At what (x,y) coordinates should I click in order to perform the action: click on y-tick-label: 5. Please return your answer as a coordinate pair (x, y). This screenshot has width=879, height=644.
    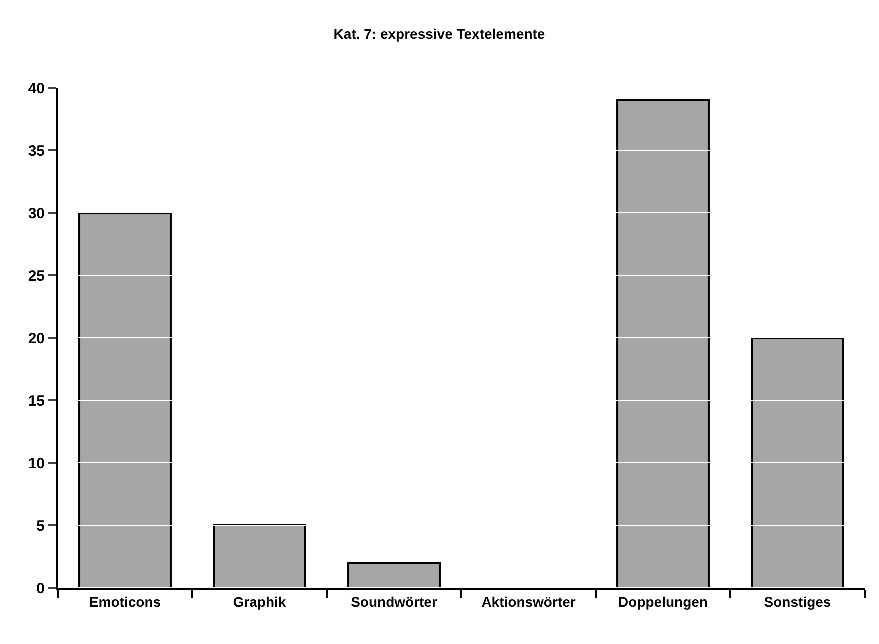
    Looking at the image, I should click on (40, 526).